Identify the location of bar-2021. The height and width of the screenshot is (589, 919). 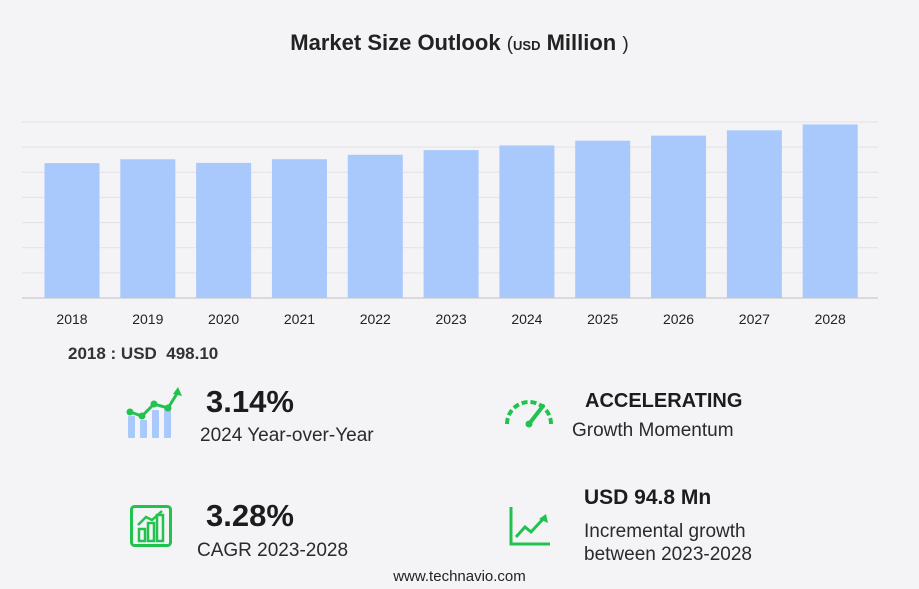
(299, 228).